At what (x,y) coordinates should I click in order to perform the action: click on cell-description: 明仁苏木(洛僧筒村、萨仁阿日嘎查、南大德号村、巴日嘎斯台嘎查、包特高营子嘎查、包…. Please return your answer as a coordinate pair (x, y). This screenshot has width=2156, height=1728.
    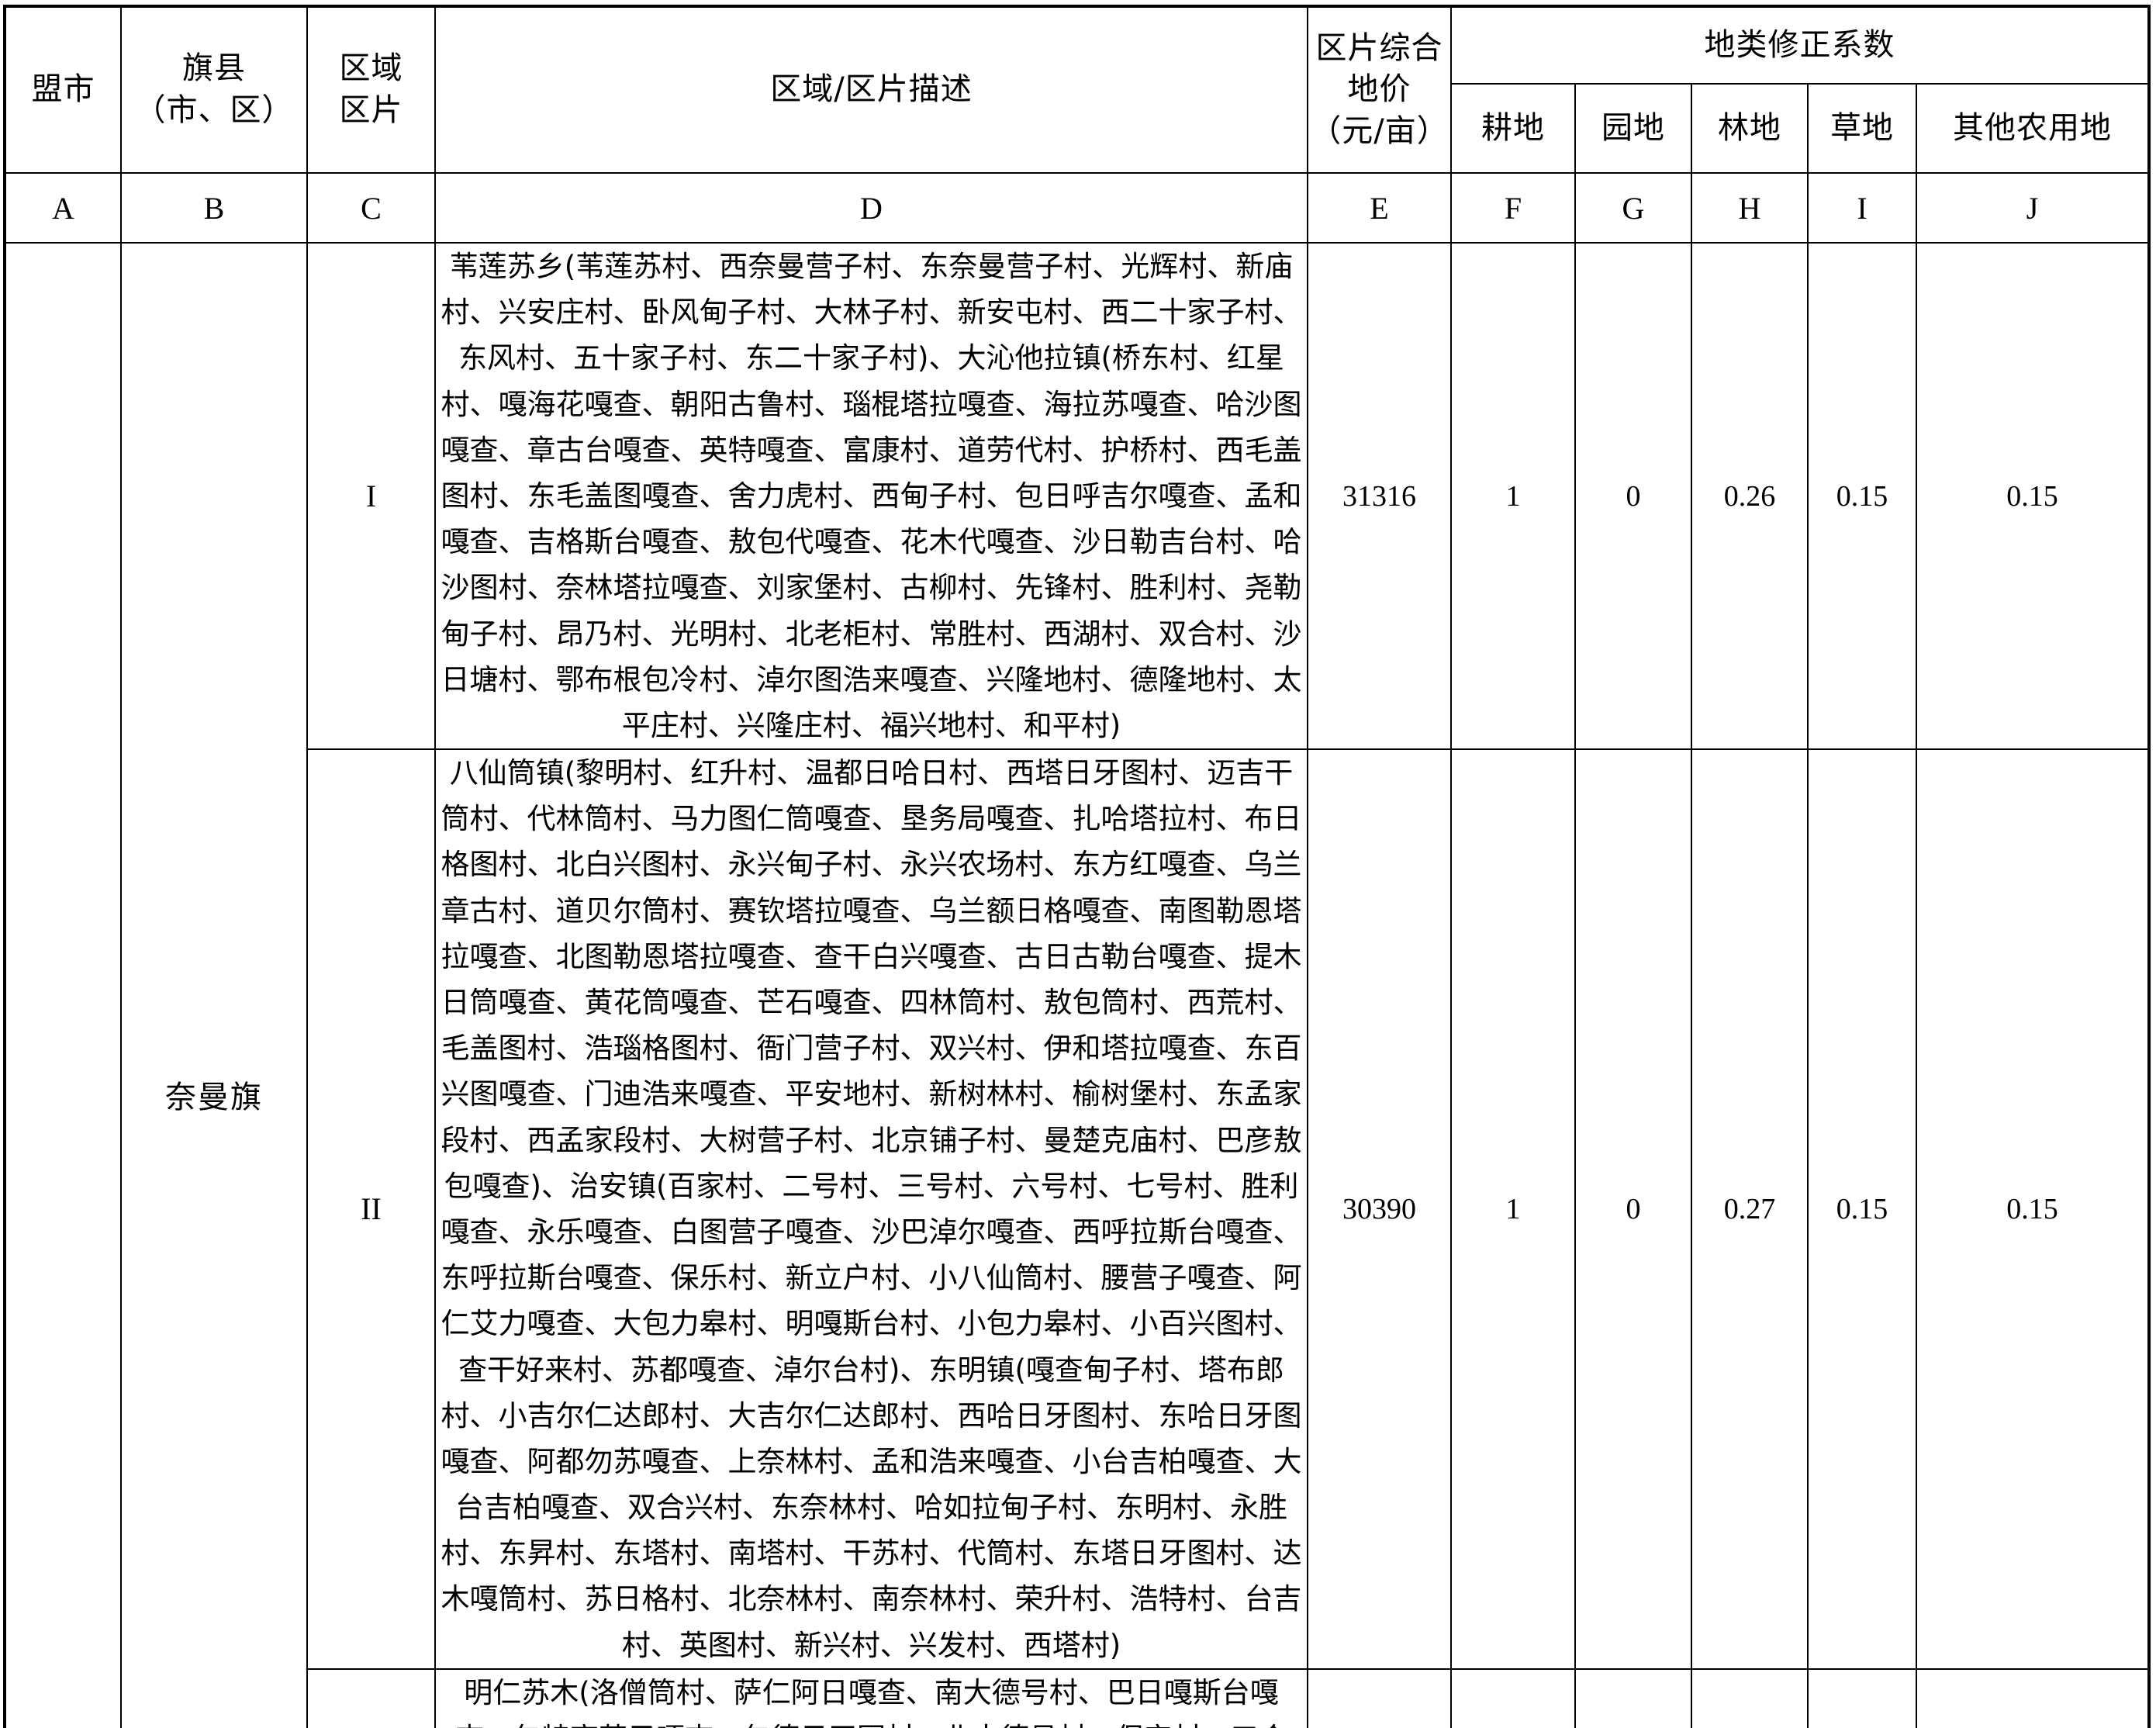
    Looking at the image, I should click on (871, 1698).